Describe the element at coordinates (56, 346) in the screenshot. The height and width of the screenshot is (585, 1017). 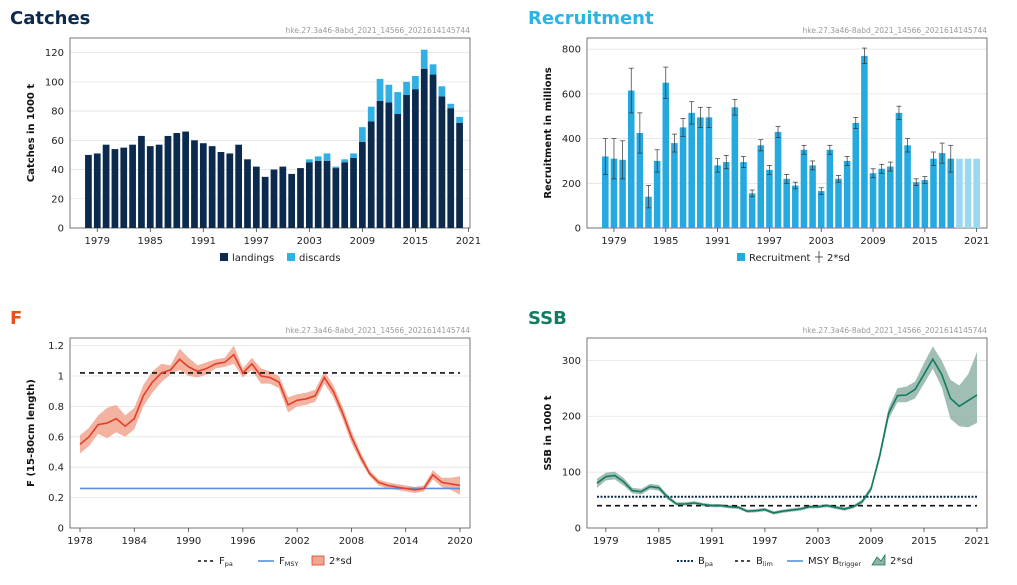
I see `y-tick-label: 1.2` at that location.